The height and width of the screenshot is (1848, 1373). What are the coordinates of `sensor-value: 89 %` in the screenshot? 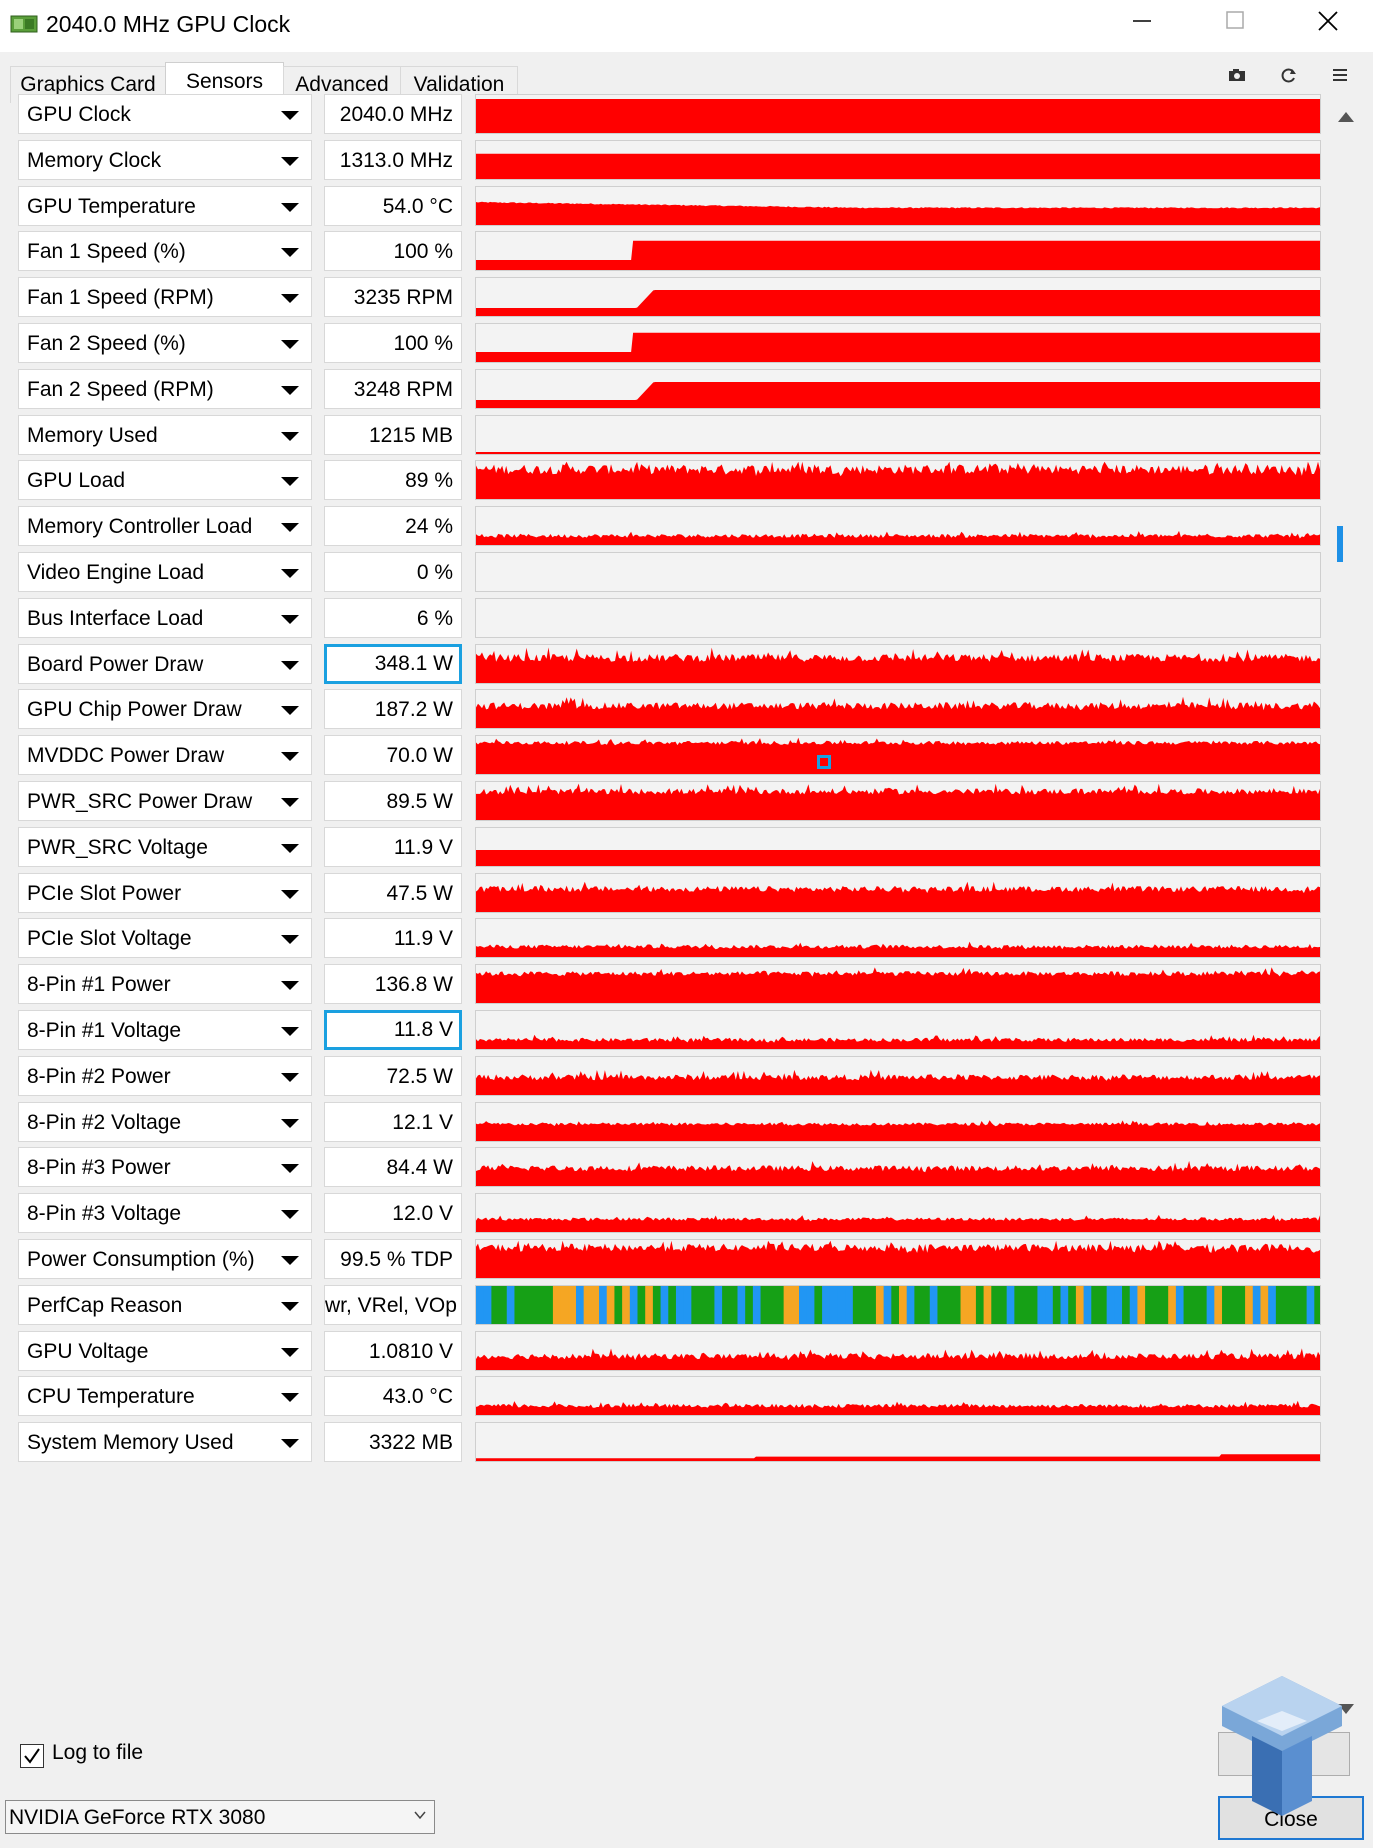 It's located at (393, 480).